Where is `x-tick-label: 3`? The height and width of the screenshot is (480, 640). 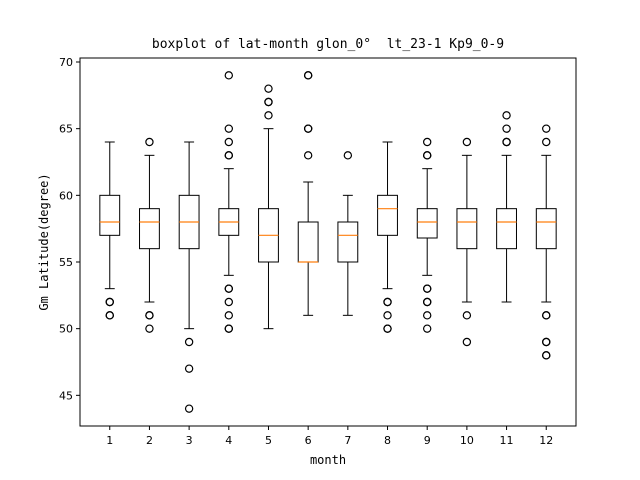 x-tick-label: 3 is located at coordinates (189, 440).